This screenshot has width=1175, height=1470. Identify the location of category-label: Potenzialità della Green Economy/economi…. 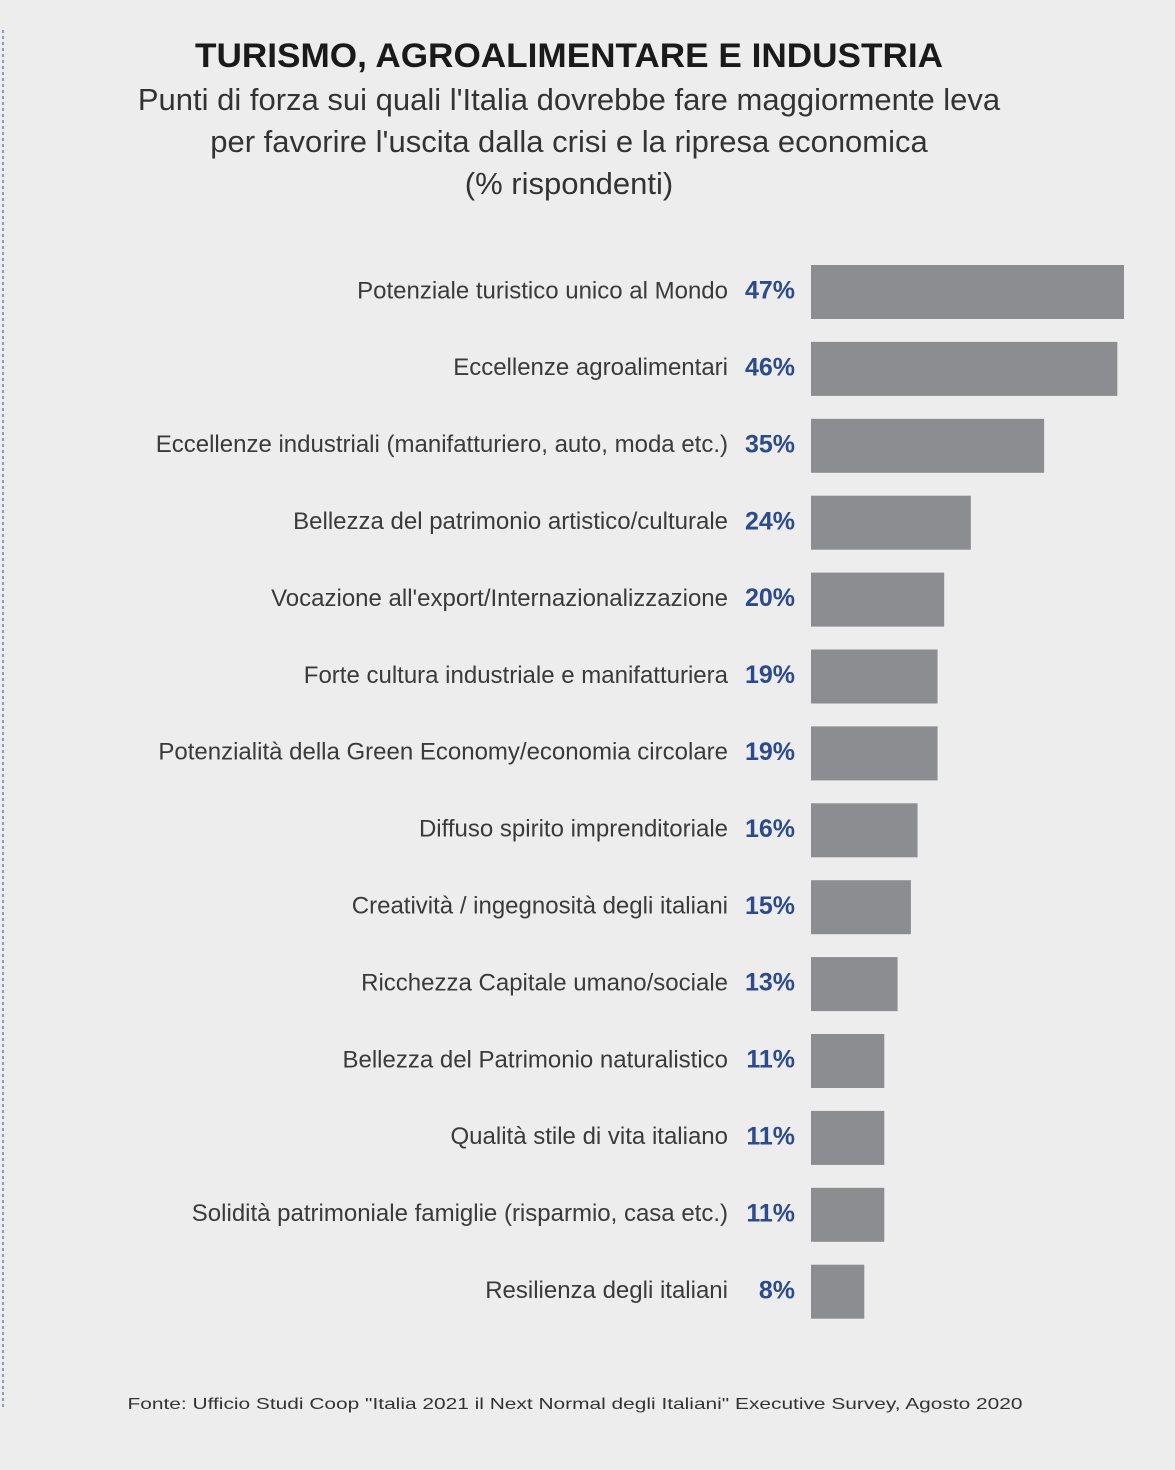
(443, 752).